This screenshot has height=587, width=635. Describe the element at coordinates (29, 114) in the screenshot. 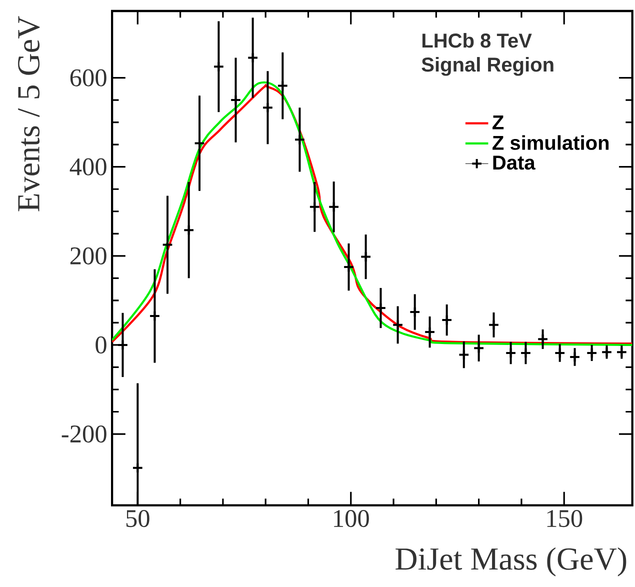

I see `y-axis-title: Events / 5 GeV` at that location.